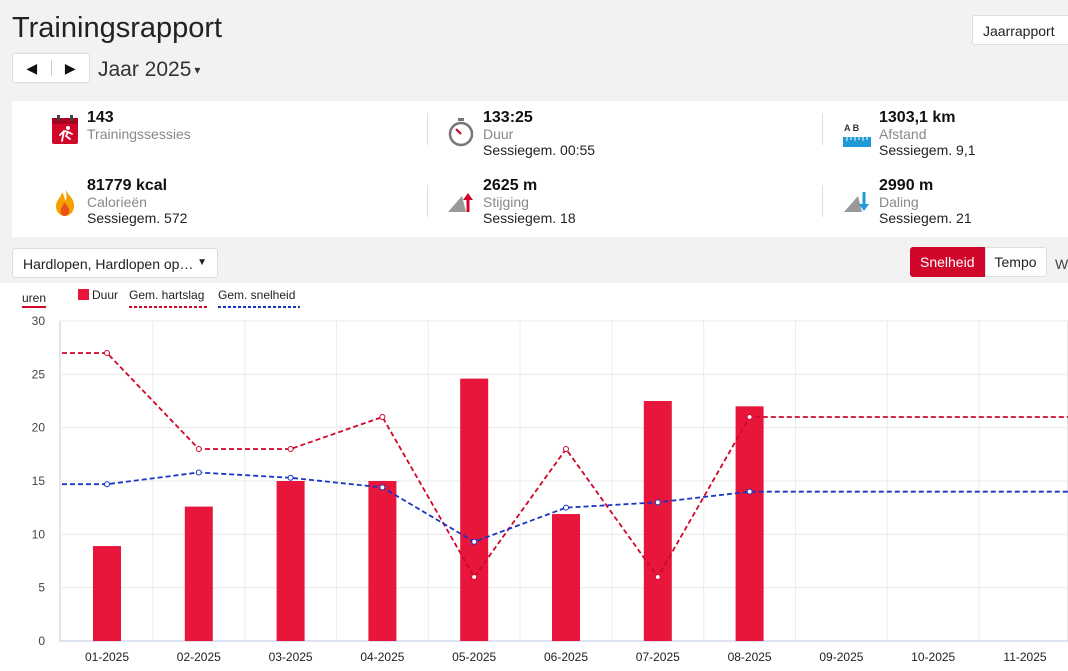 The height and width of the screenshot is (671, 1068). I want to click on descent-value: 2990 m, so click(906, 185).